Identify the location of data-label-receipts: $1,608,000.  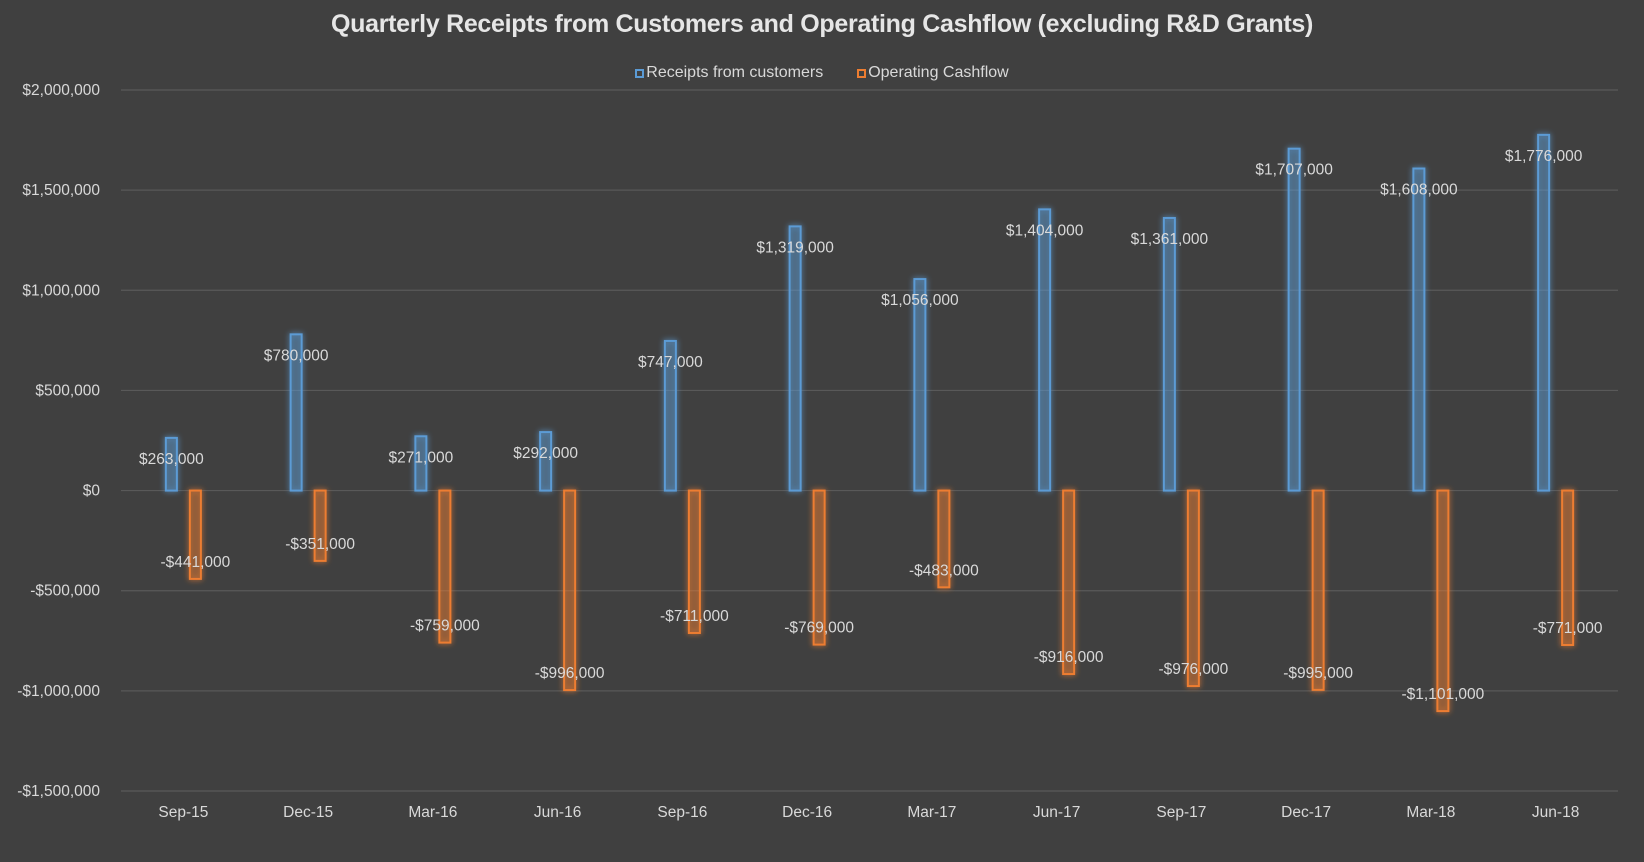
(1419, 190).